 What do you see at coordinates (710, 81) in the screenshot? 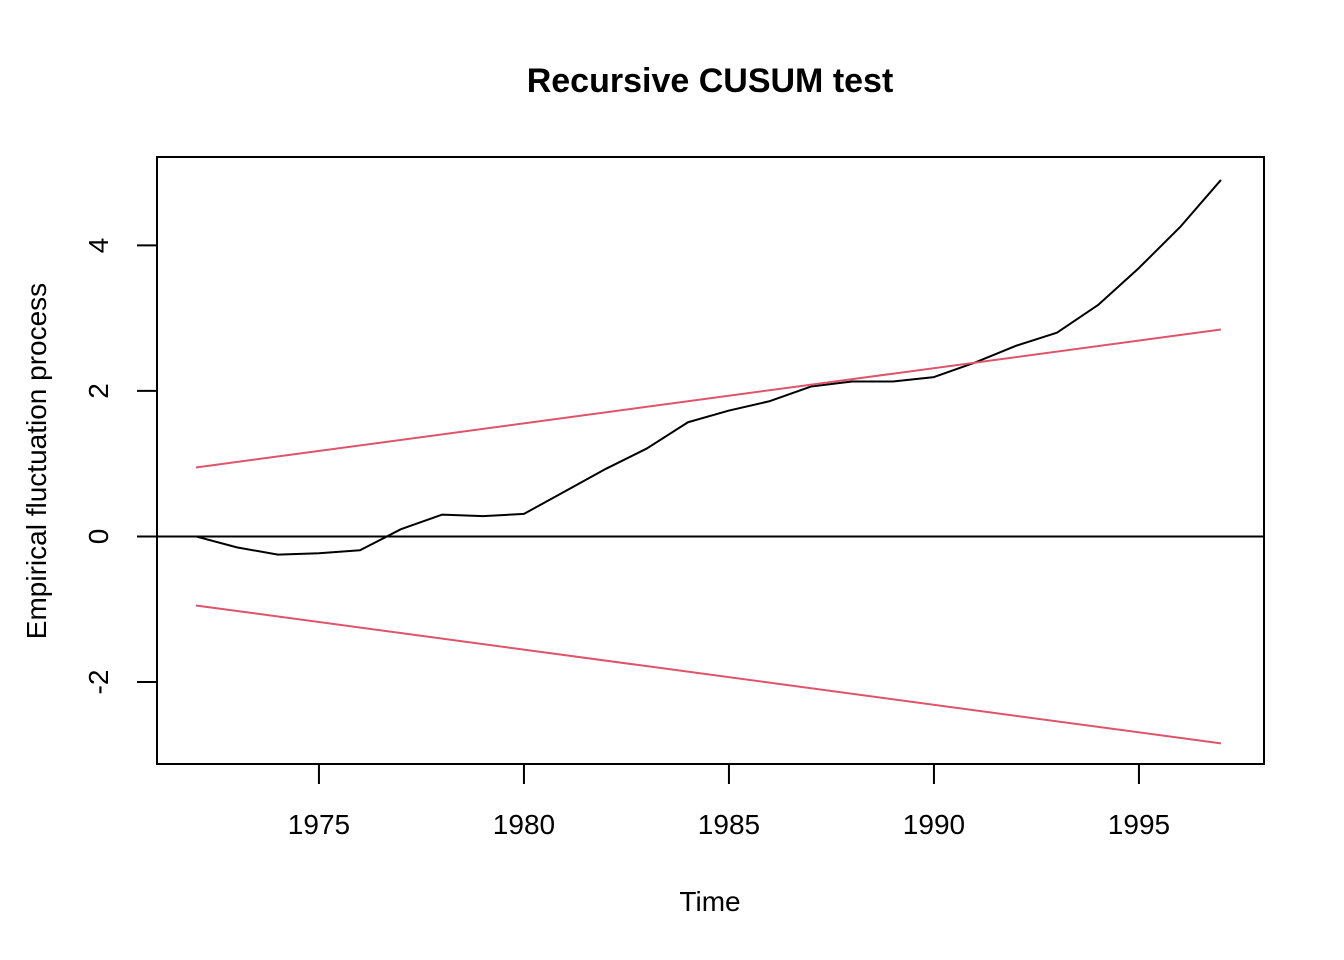
I see `chart-title: Recursive CUSUM test` at bounding box center [710, 81].